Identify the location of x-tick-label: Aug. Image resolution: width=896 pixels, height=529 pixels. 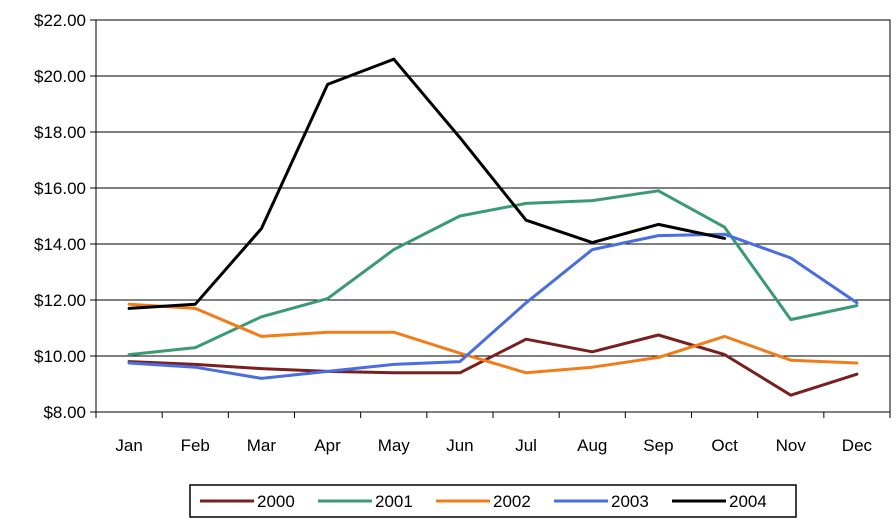
(592, 445).